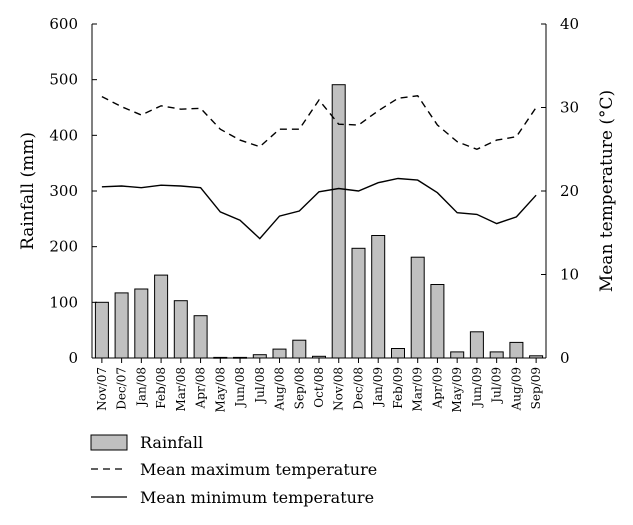  I want to click on x-tick-label-Jul-09: Jul/09, so click(497, 386).